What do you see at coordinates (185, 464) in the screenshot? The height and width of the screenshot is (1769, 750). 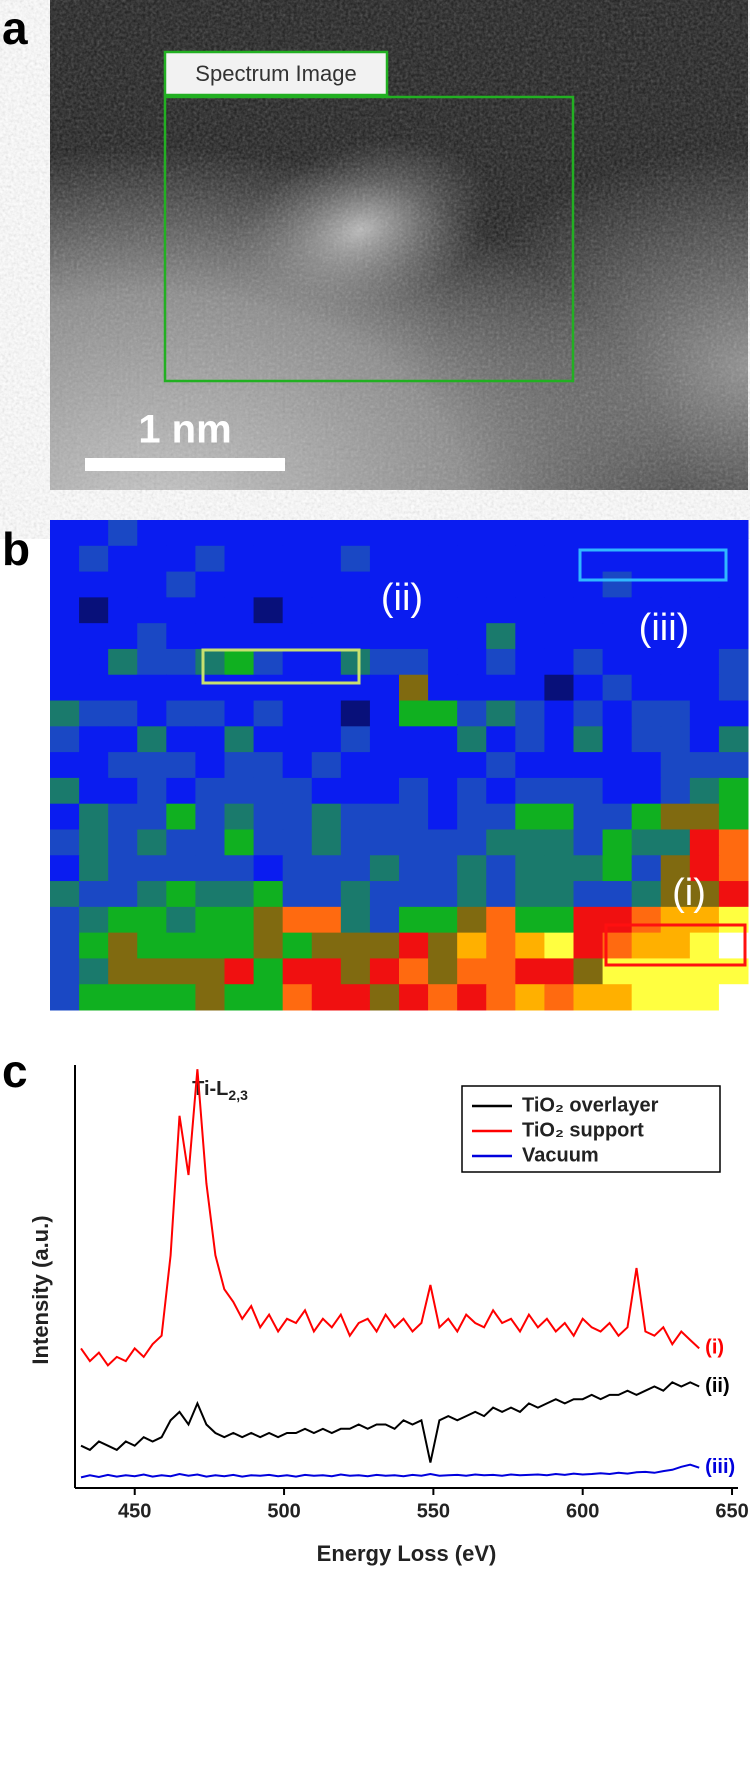 I see `scale-bar` at bounding box center [185, 464].